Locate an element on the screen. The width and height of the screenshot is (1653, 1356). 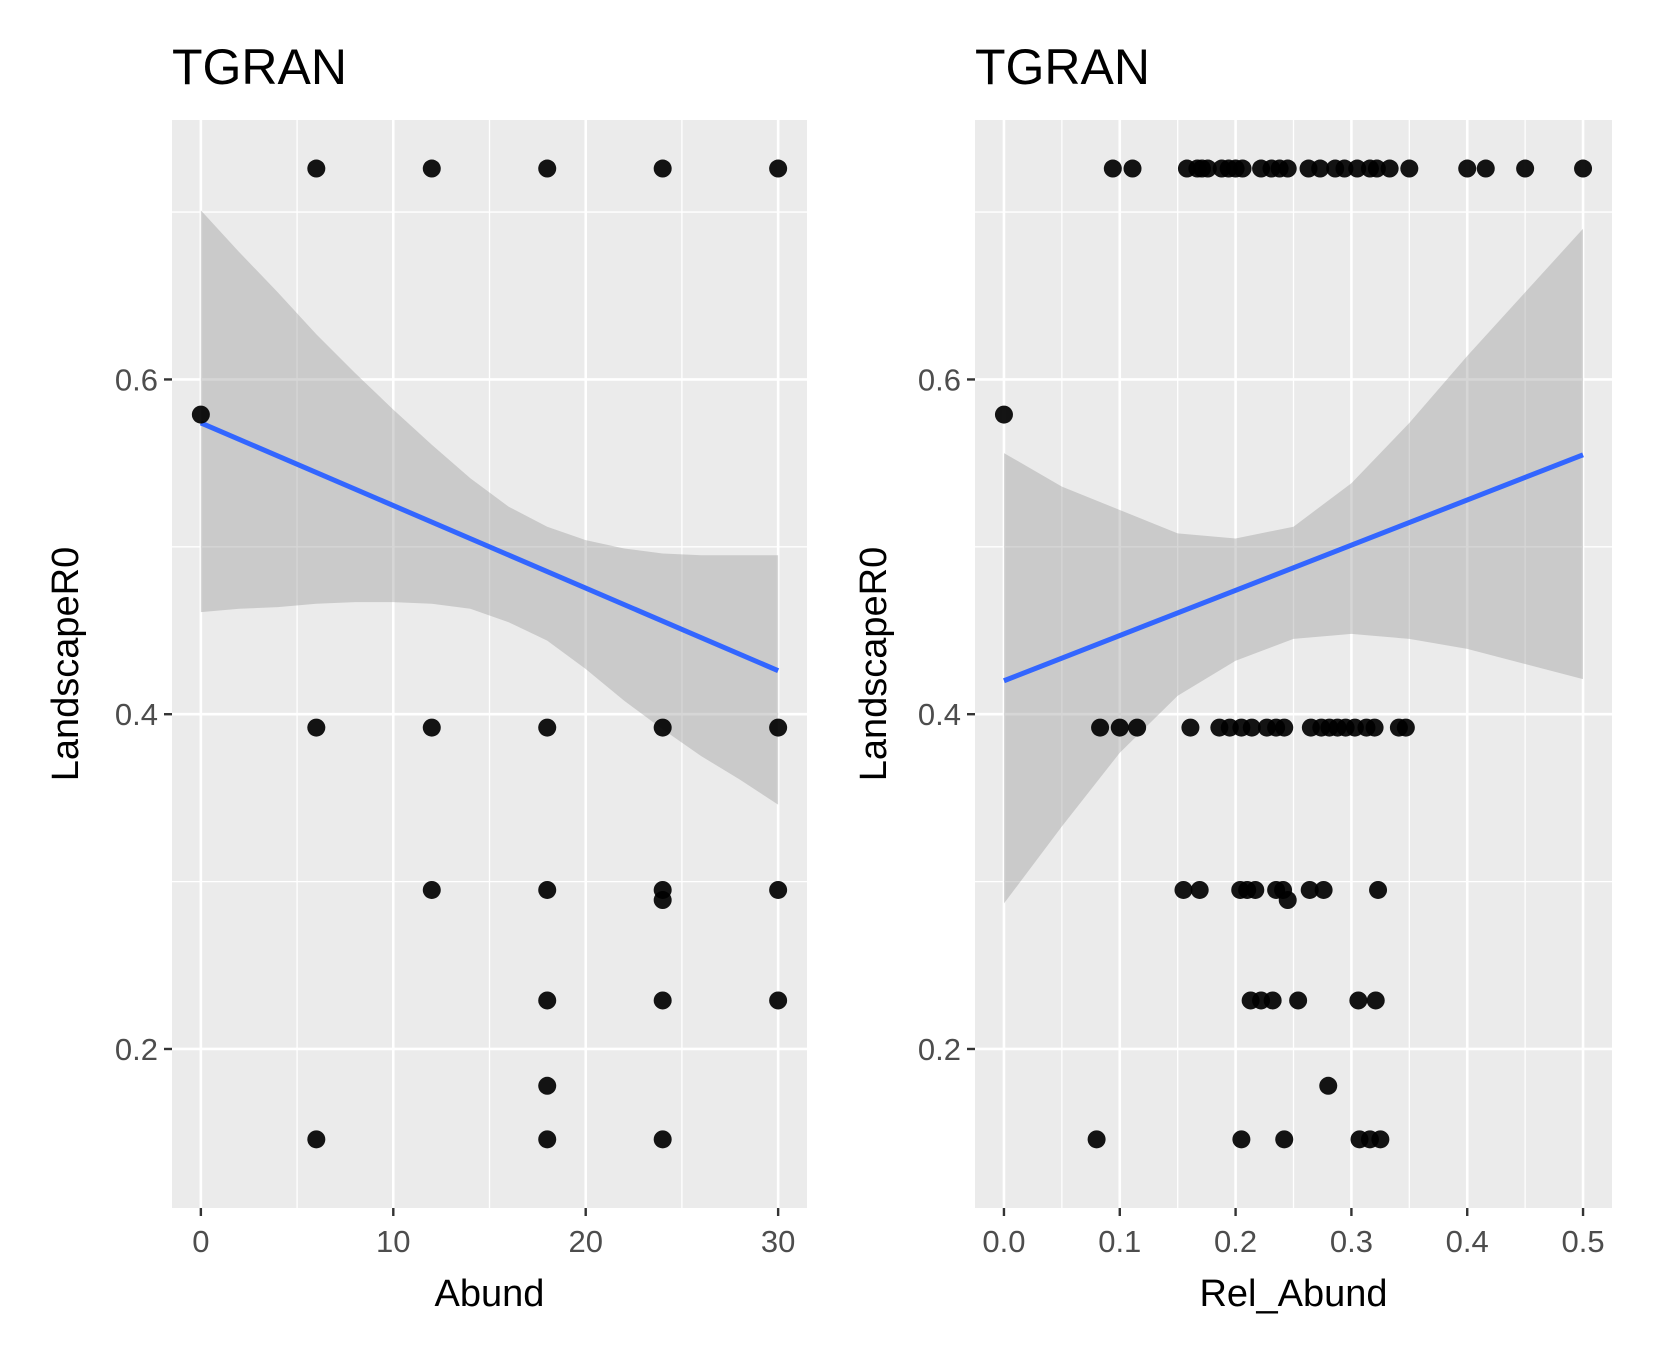
right-chart-title: TGRAN is located at coordinates (1062, 67).